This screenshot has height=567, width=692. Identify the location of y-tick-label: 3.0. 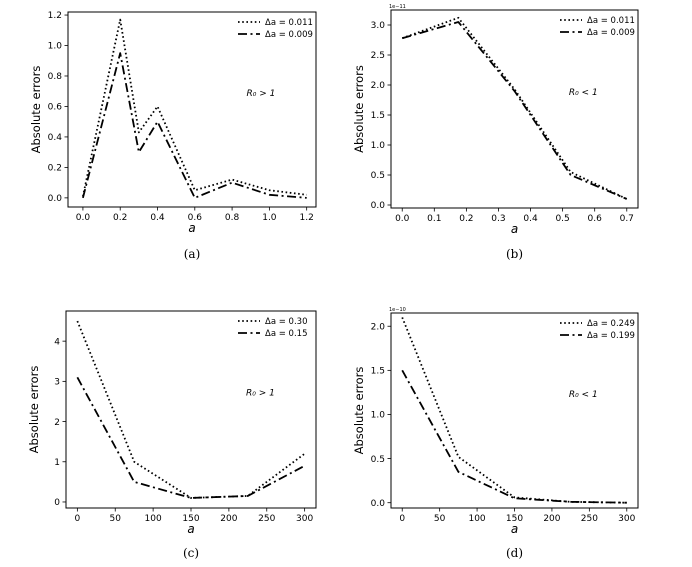
(378, 26).